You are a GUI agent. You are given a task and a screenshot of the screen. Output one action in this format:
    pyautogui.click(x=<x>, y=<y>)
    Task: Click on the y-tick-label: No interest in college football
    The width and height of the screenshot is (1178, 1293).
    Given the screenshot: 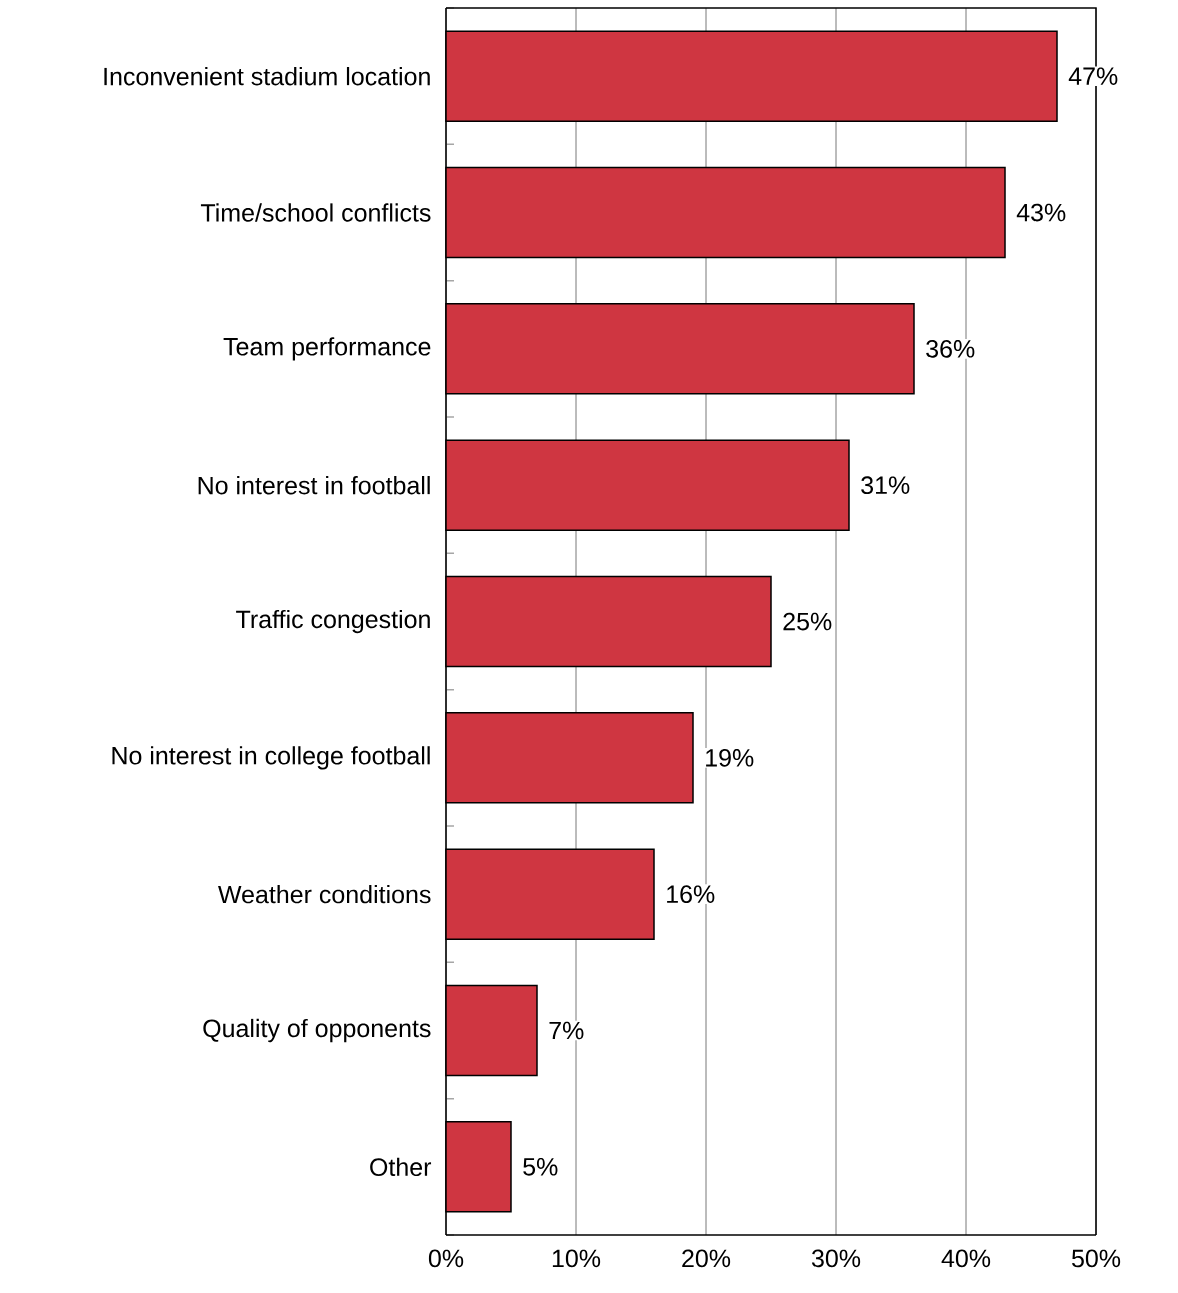 What is the action you would take?
    pyautogui.click(x=271, y=758)
    